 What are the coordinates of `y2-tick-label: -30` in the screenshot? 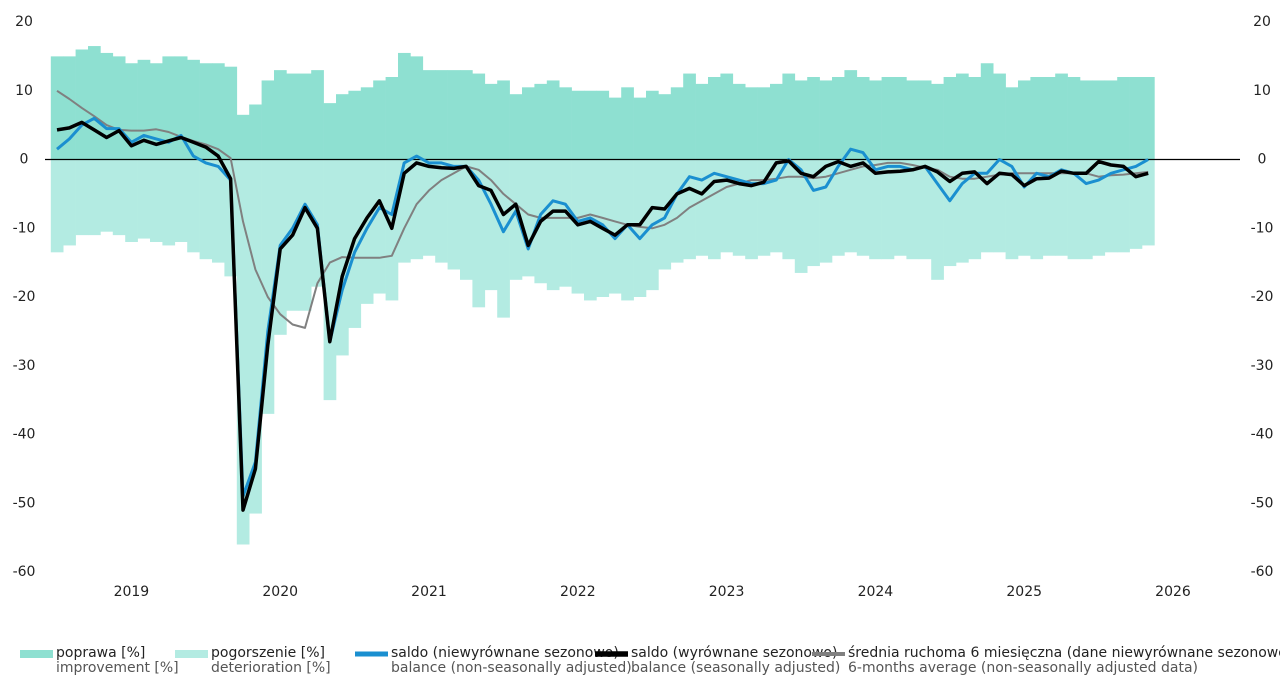 It's located at (1262, 366).